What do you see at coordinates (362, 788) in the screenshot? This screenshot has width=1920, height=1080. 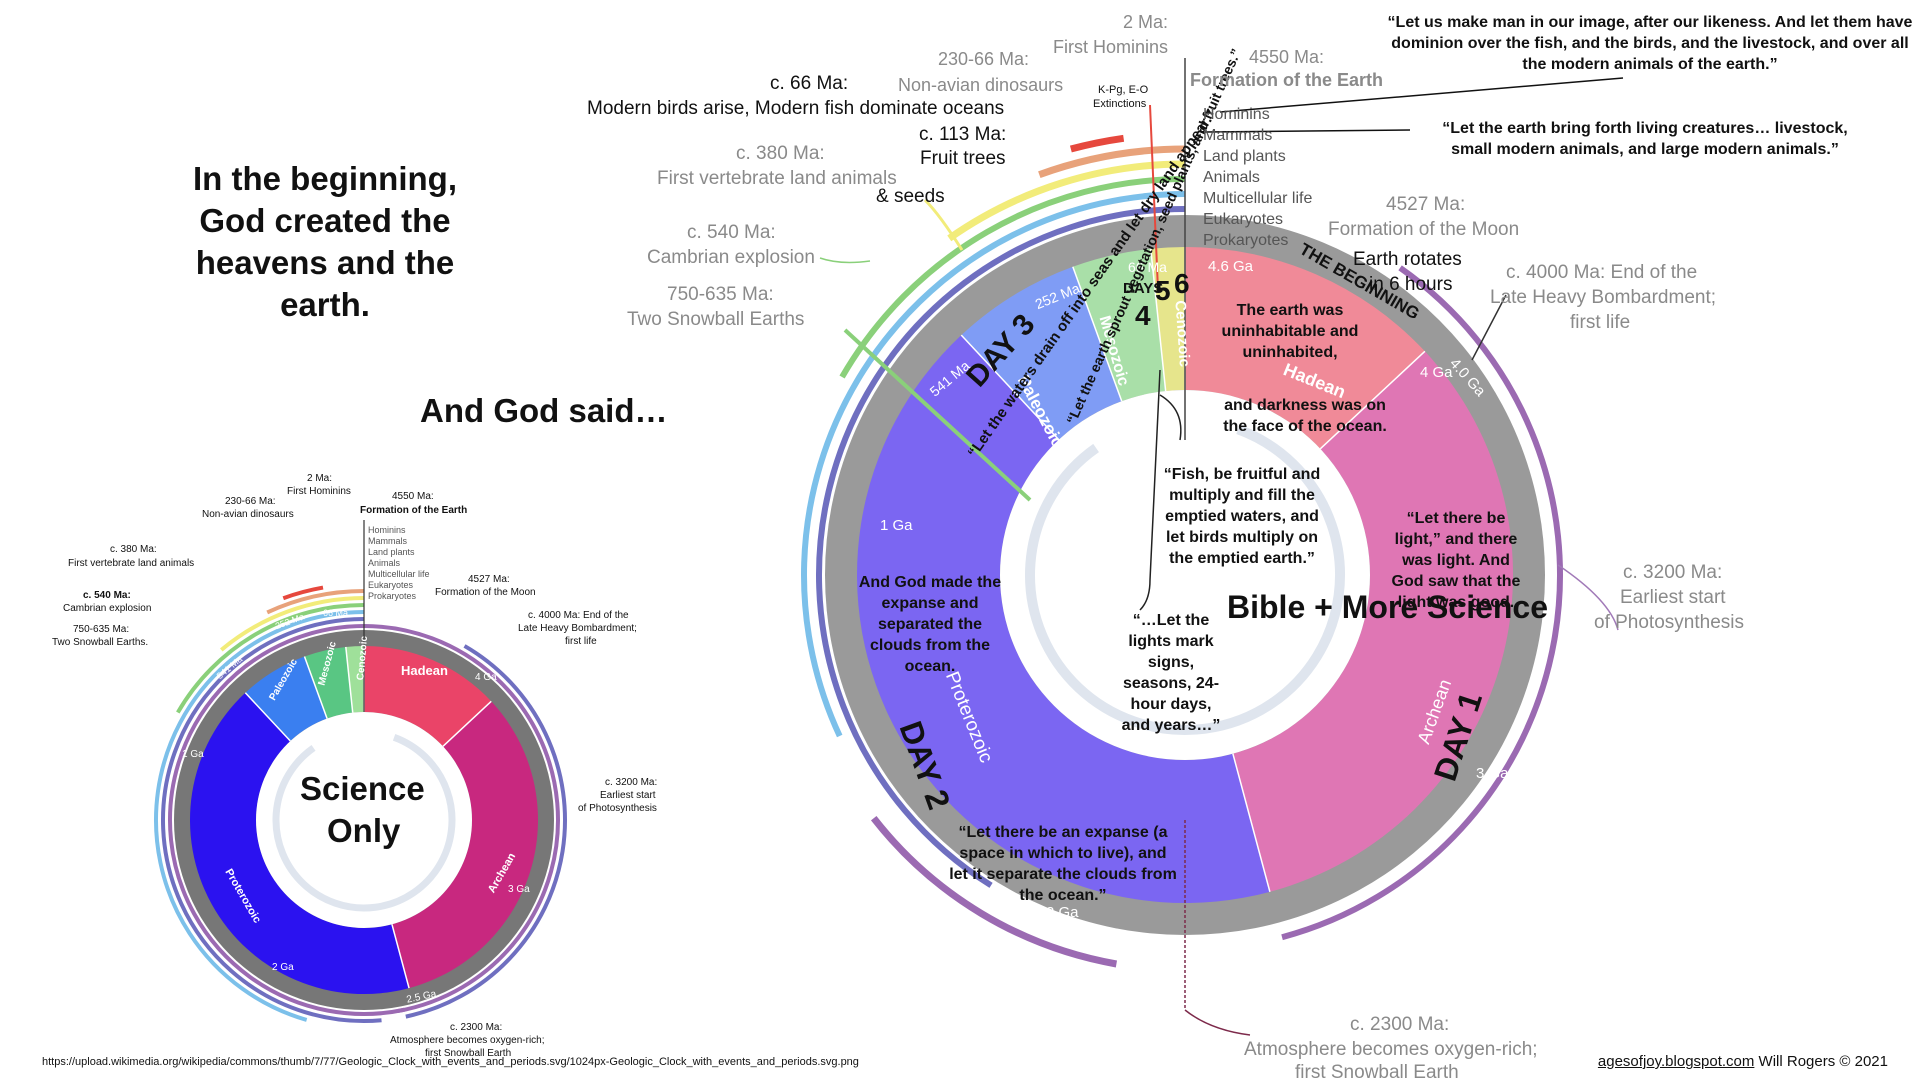 I see `center-small-label-1: Science` at bounding box center [362, 788].